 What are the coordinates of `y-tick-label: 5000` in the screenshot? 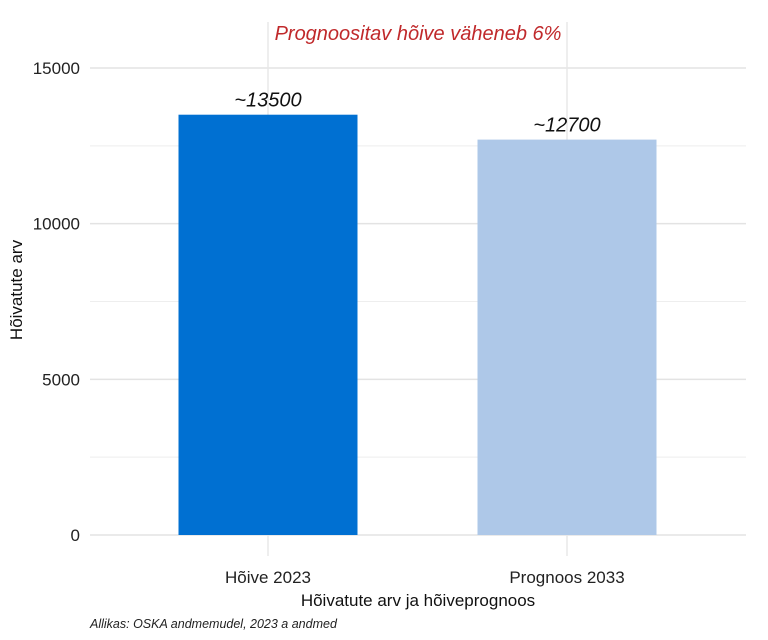 It's located at (61, 379).